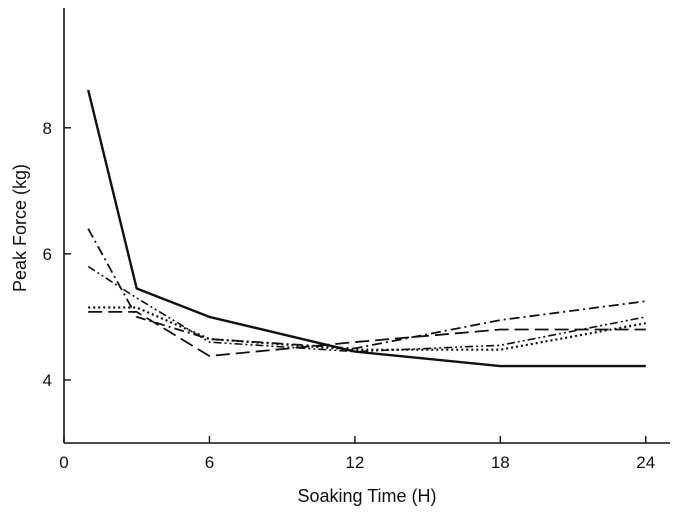 This screenshot has width=673, height=514. Describe the element at coordinates (47, 254) in the screenshot. I see `y-tick-label: 6` at that location.